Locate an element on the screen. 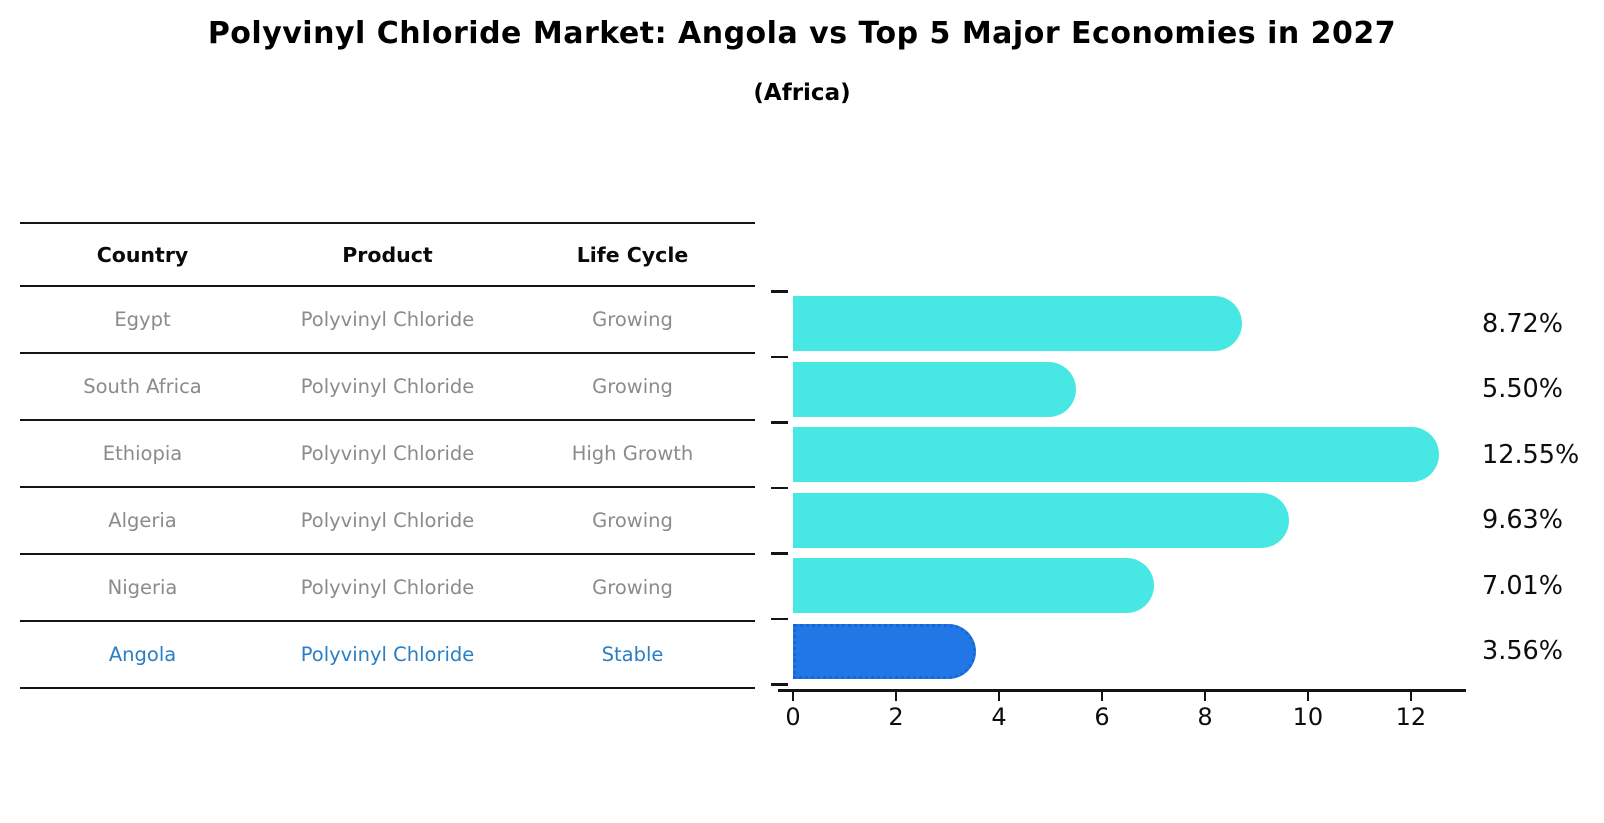 Image resolution: width=1604 pixels, height=823 pixels. x-axis-line is located at coordinates (1122, 690).